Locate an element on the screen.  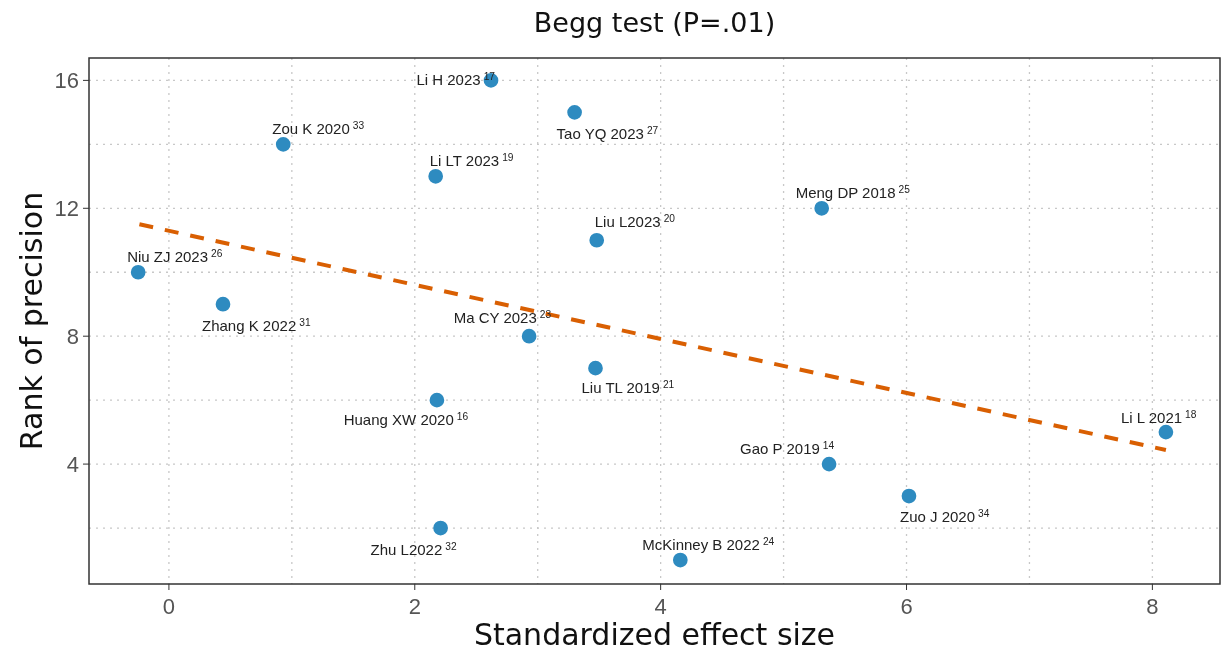
annotation: McKinney B 2022$^{24}$ is located at coordinates (708, 544).